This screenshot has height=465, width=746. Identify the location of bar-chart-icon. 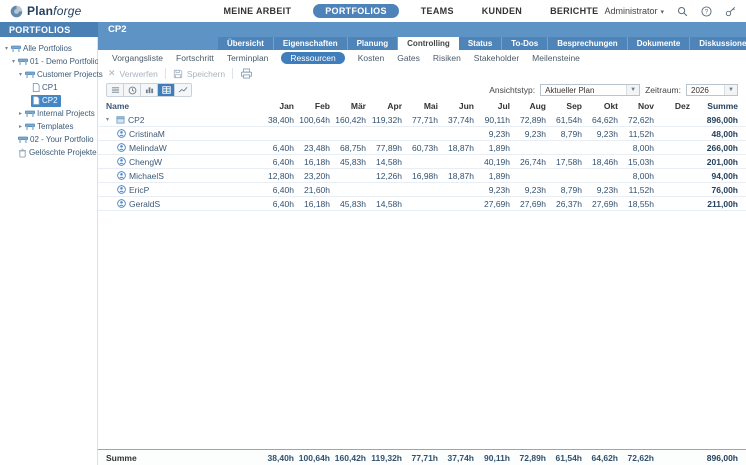
(149, 90).